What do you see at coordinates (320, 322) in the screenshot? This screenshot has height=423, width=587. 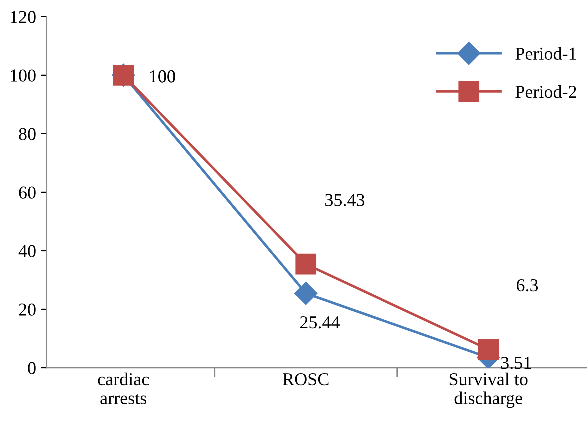 I see `data-label: 25.44` at bounding box center [320, 322].